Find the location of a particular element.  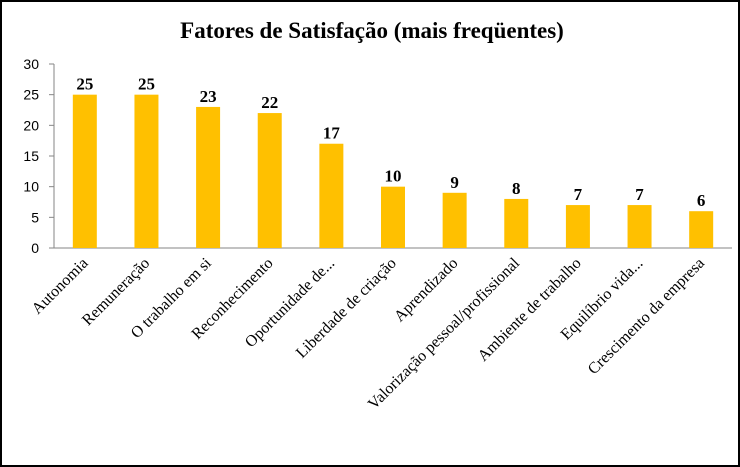

chart-title: Fatores de Satisfação (mais freqüentes) is located at coordinates (372, 30).